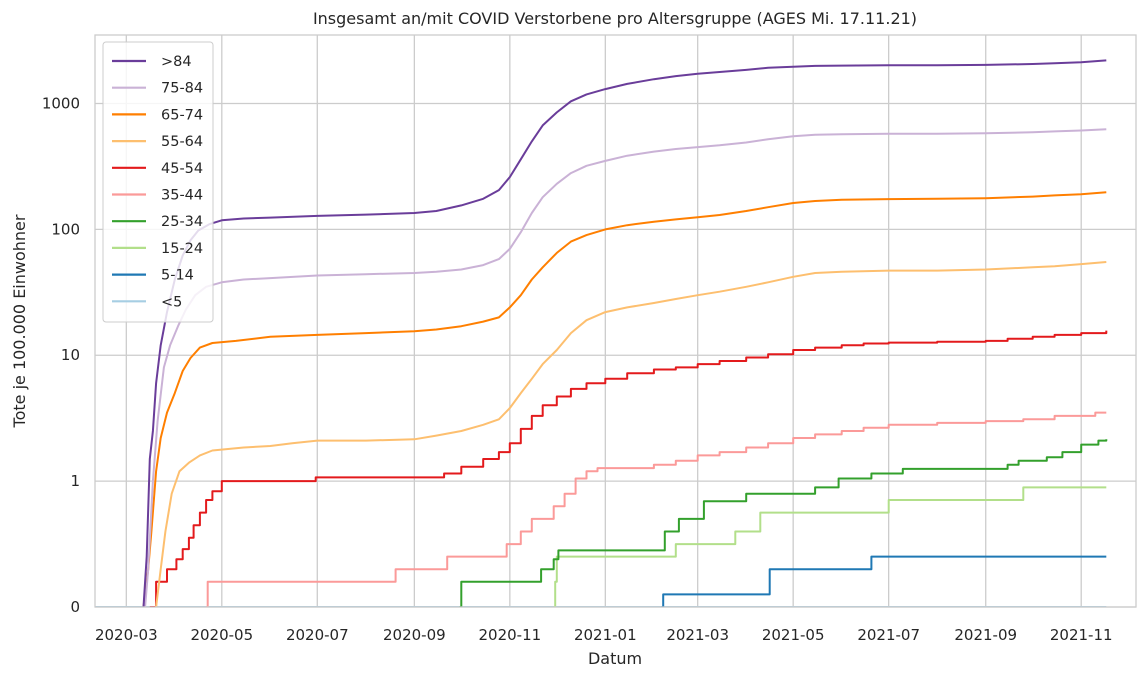  I want to click on x-axis-title: Datum, so click(615, 658).